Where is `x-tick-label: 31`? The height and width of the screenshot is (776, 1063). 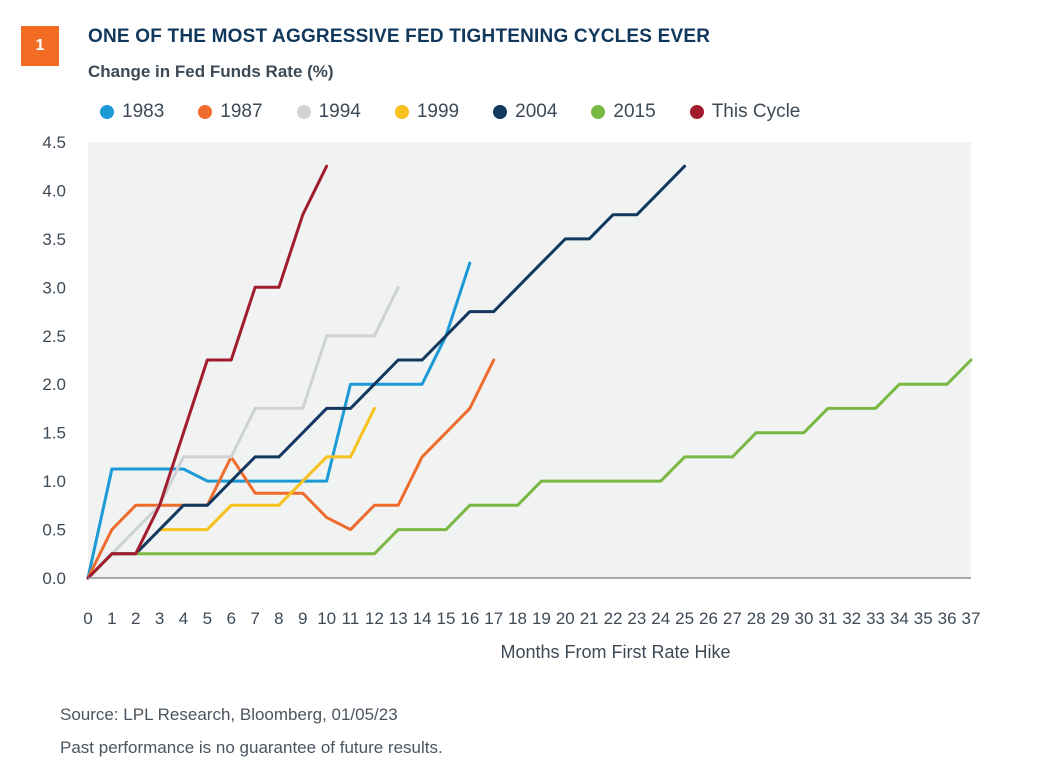 x-tick-label: 31 is located at coordinates (827, 618).